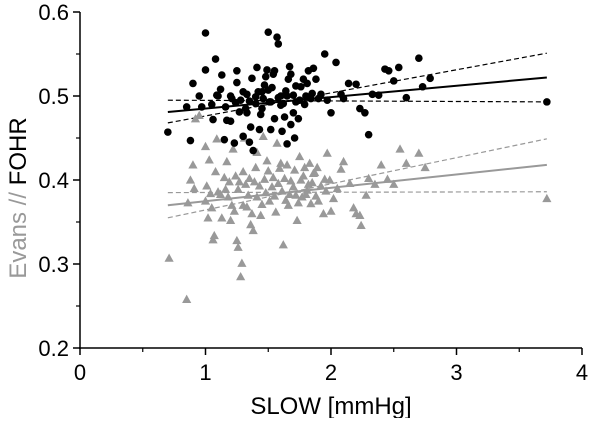  I want to click on y-axis-label: Evans // FOHR, so click(18, 197).